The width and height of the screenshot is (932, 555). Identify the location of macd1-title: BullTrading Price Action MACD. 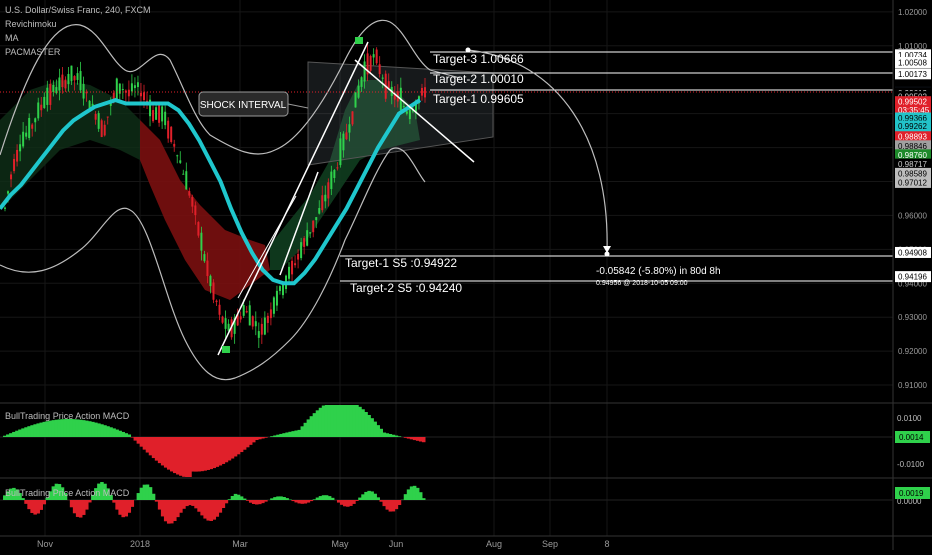
(67, 416).